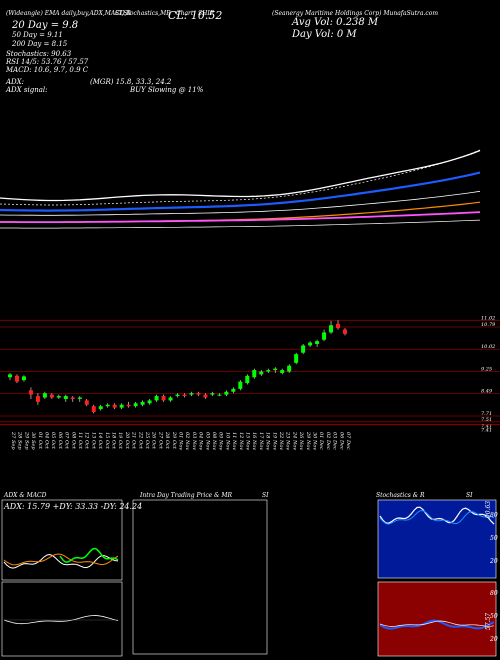  What do you see at coordinates (200, 577) in the screenshot?
I see `intraday-panel` at bounding box center [200, 577].